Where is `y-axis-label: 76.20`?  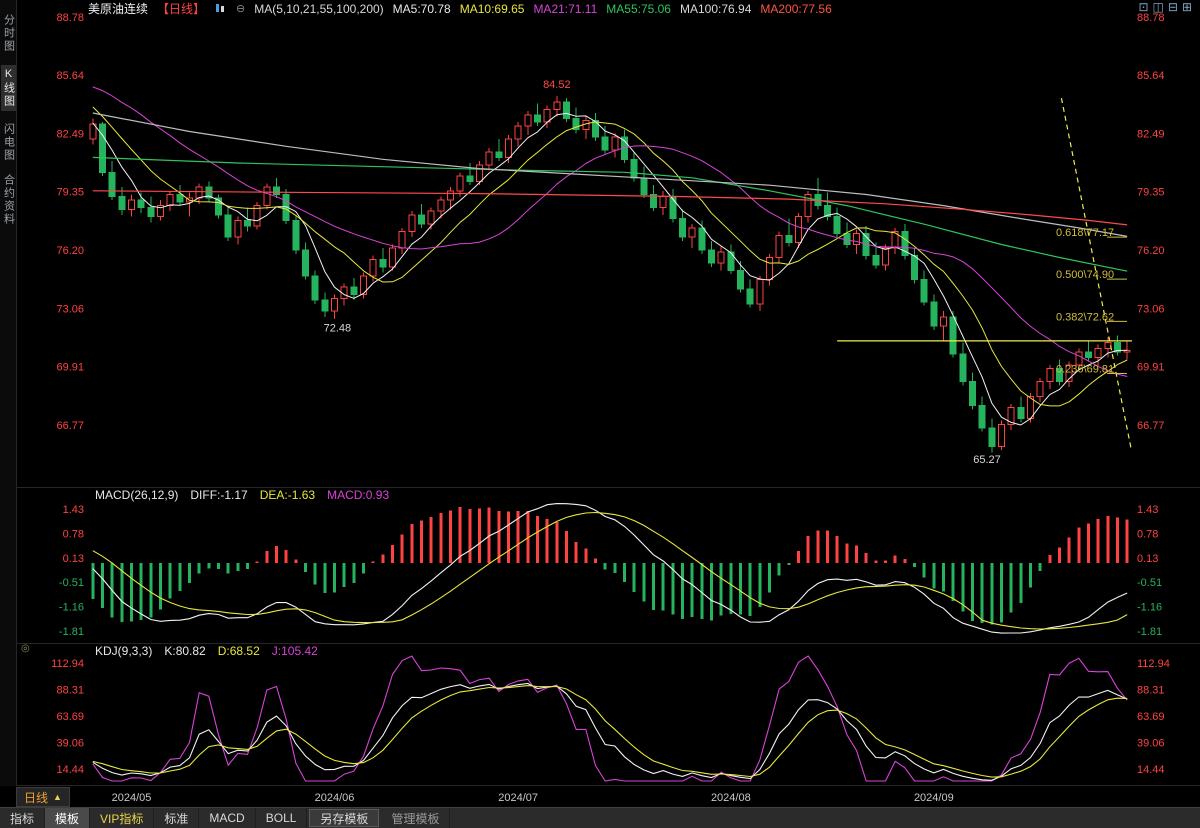
y-axis-label: 76.20 is located at coordinates (1151, 251).